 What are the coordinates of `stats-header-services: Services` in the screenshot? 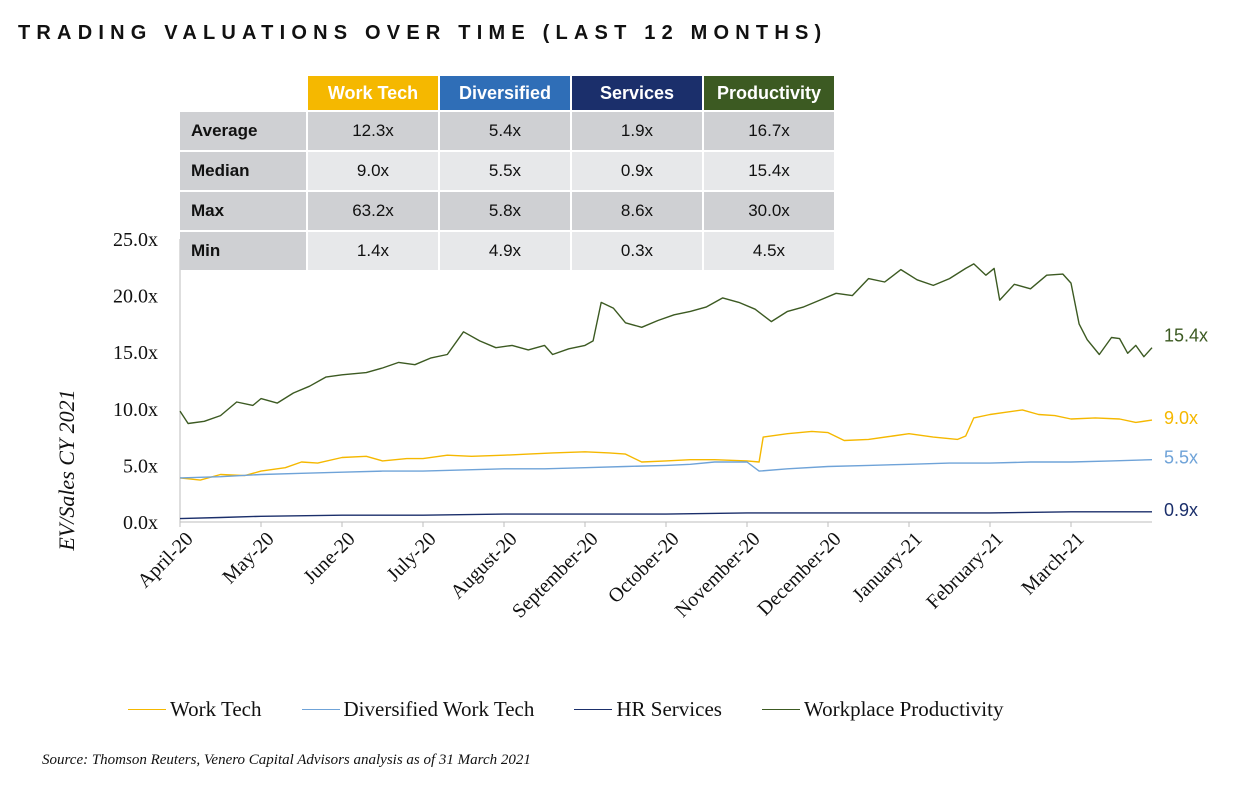 It's located at (637, 93).